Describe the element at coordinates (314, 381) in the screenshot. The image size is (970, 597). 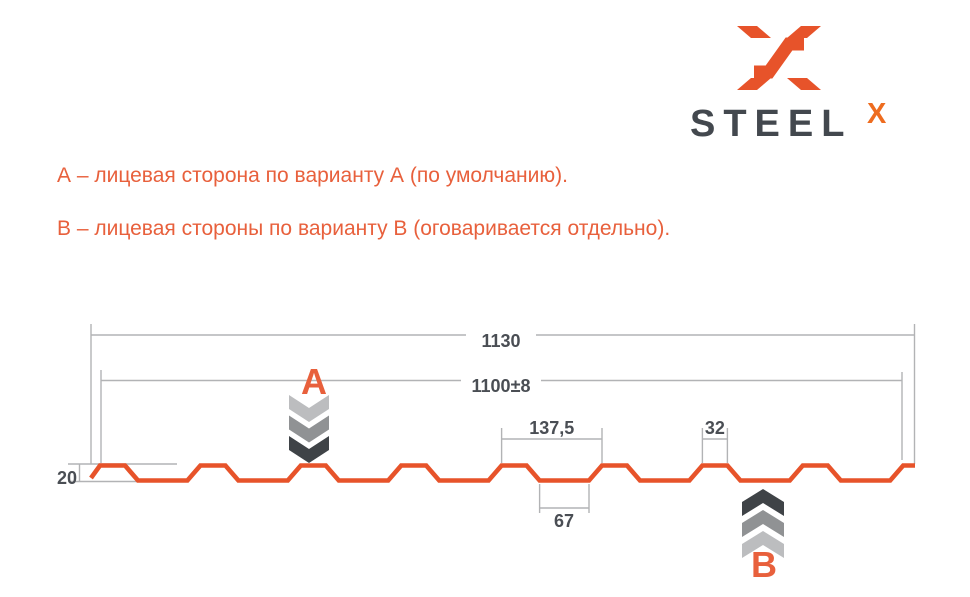
I see `label-variant-a: A` at that location.